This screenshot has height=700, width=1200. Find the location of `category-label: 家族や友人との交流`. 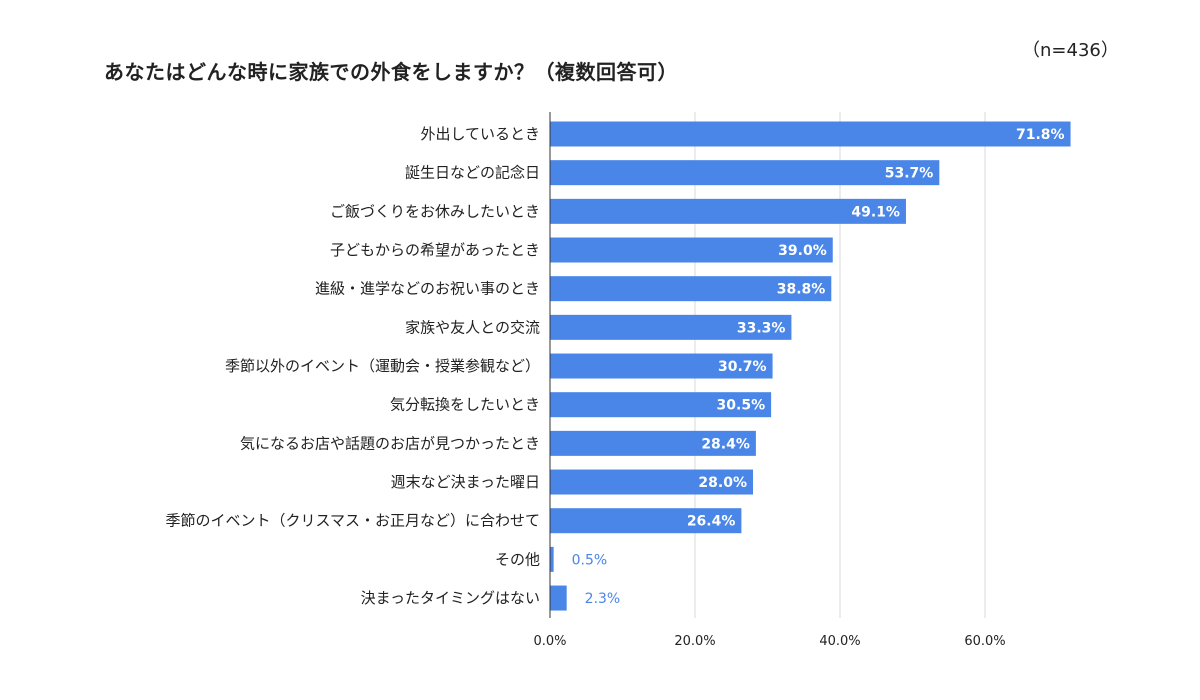

category-label: 家族や友人との交流 is located at coordinates (472, 327).